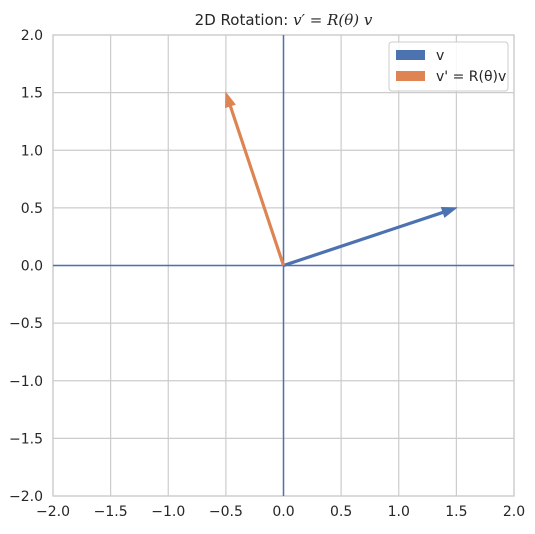  I want to click on y-tick-label: −1.0, so click(26, 382).